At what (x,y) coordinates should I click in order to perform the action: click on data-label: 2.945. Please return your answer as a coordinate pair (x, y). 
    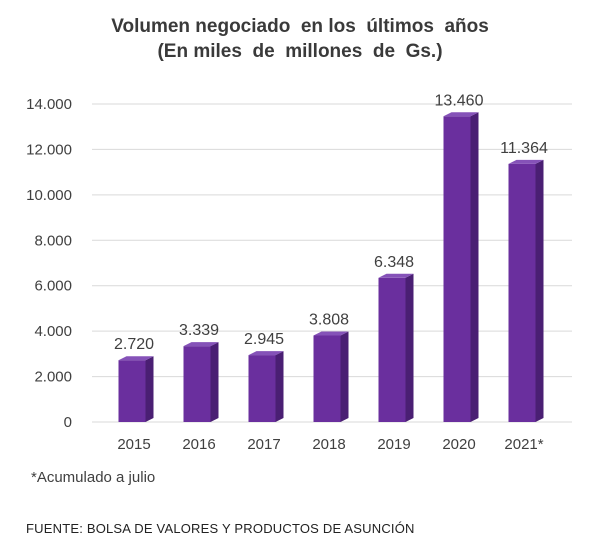
    Looking at the image, I should click on (264, 339).